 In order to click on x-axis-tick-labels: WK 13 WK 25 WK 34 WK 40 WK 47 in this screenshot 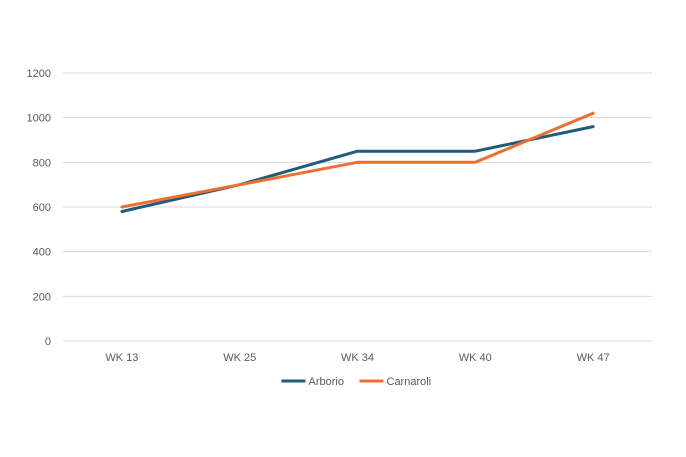, I will do `click(357, 358)`.